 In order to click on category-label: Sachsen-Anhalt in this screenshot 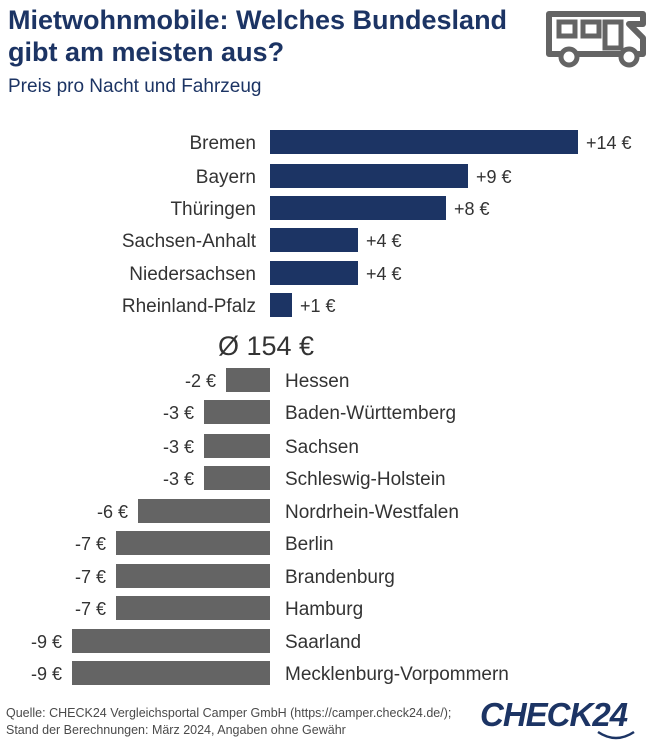, I will do `click(189, 241)`.